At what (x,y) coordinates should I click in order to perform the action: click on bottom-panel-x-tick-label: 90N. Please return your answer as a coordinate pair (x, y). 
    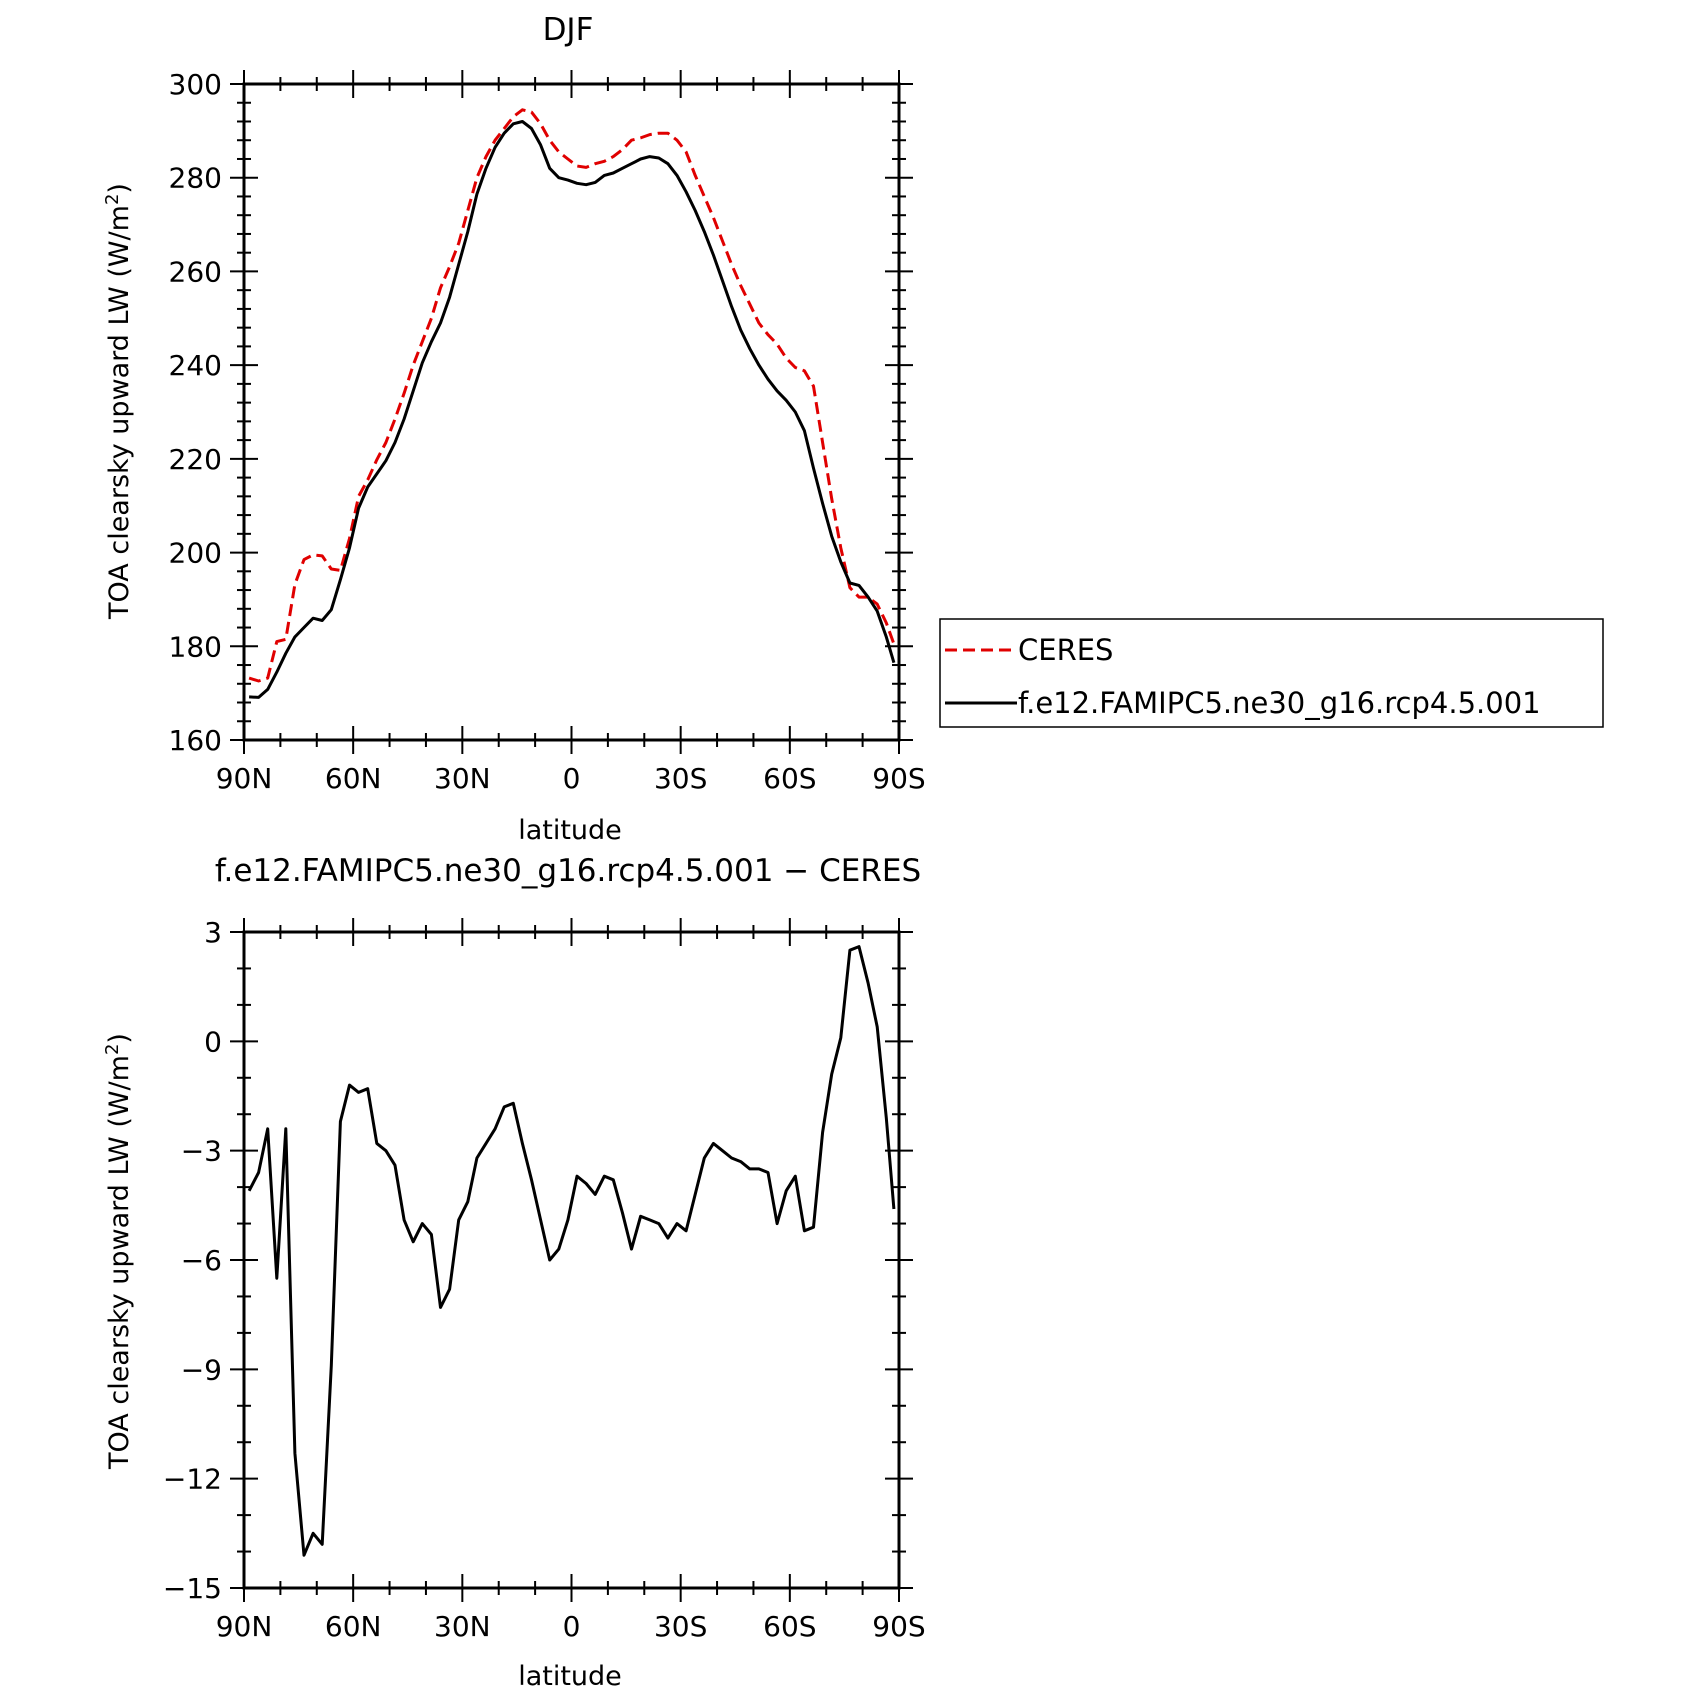
    Looking at the image, I should click on (244, 1626).